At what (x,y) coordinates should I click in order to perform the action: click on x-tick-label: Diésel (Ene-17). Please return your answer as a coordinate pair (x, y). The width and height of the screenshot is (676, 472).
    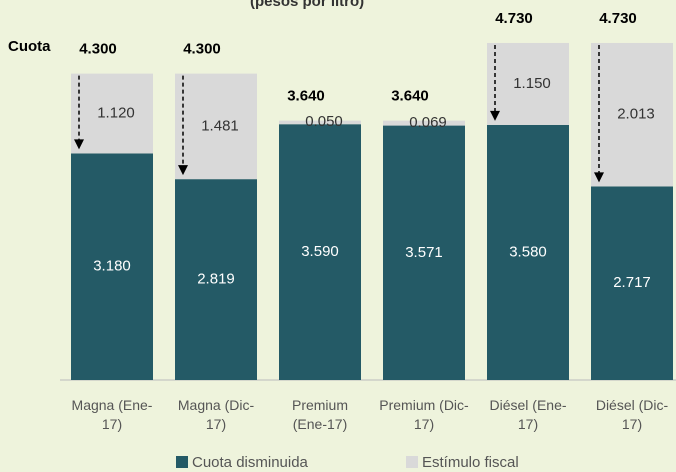
    Looking at the image, I should click on (528, 414).